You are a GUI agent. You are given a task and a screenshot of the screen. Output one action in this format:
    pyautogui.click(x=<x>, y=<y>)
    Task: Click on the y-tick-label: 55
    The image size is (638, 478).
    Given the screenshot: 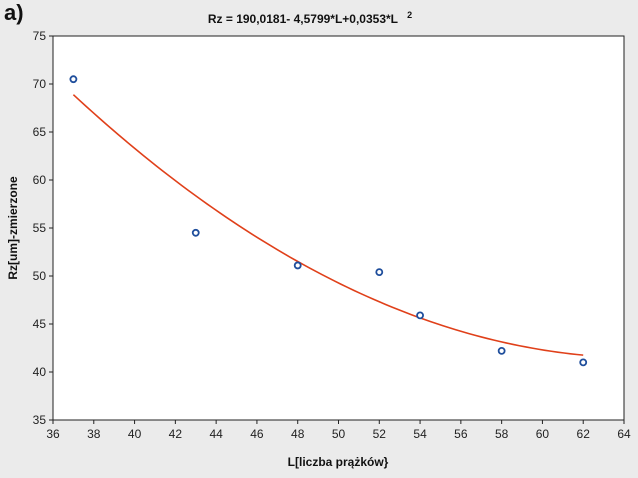 What is the action you would take?
    pyautogui.click(x=40, y=228)
    